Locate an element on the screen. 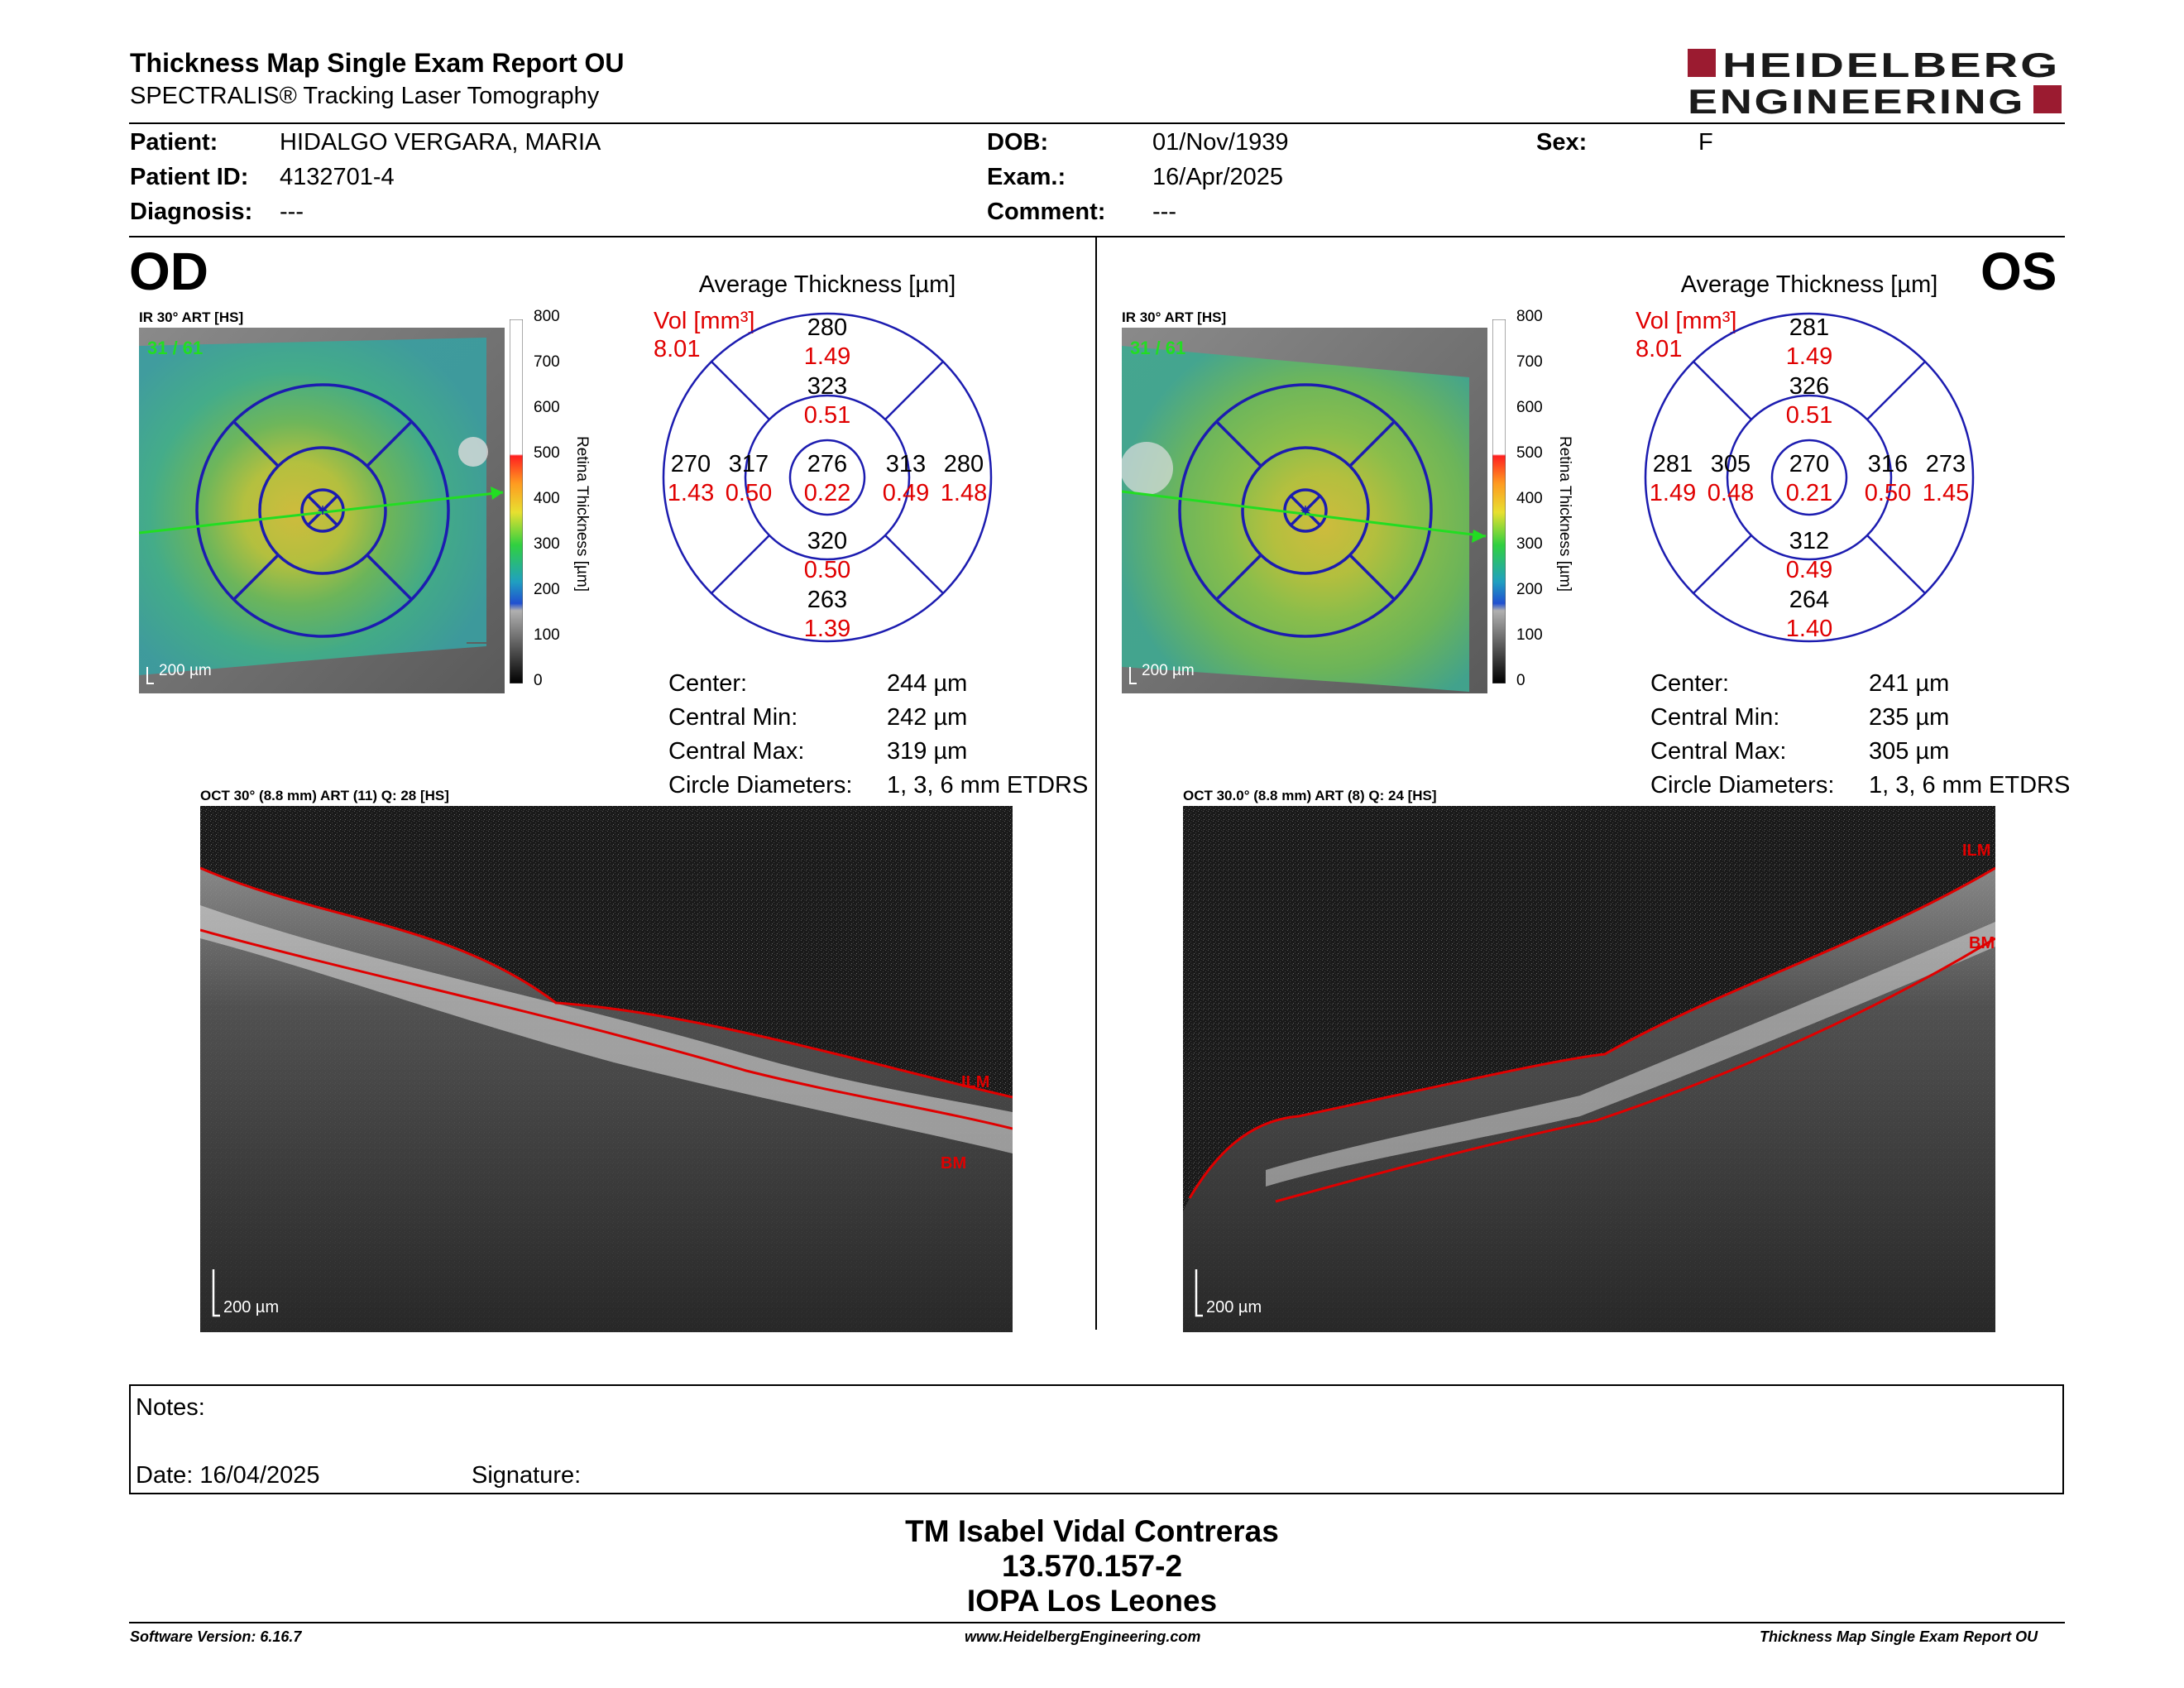  od-diam-label: Circle Diameters: is located at coordinates (760, 785).